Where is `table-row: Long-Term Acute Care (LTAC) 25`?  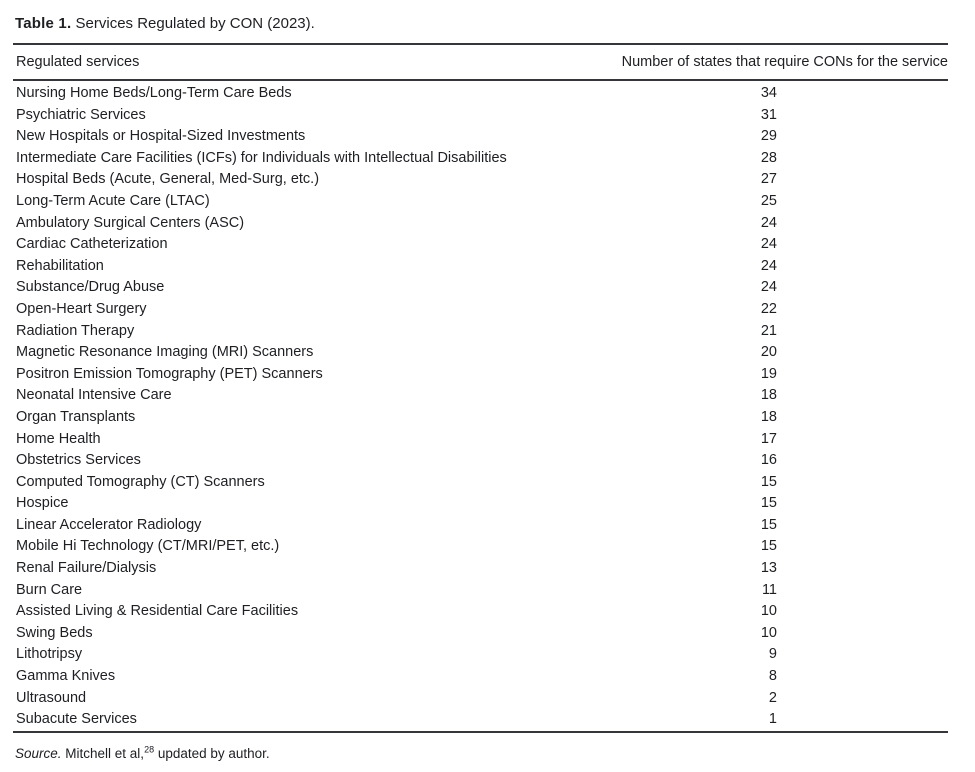 table-row: Long-Term Acute Care (LTAC) 25 is located at coordinates (480, 202).